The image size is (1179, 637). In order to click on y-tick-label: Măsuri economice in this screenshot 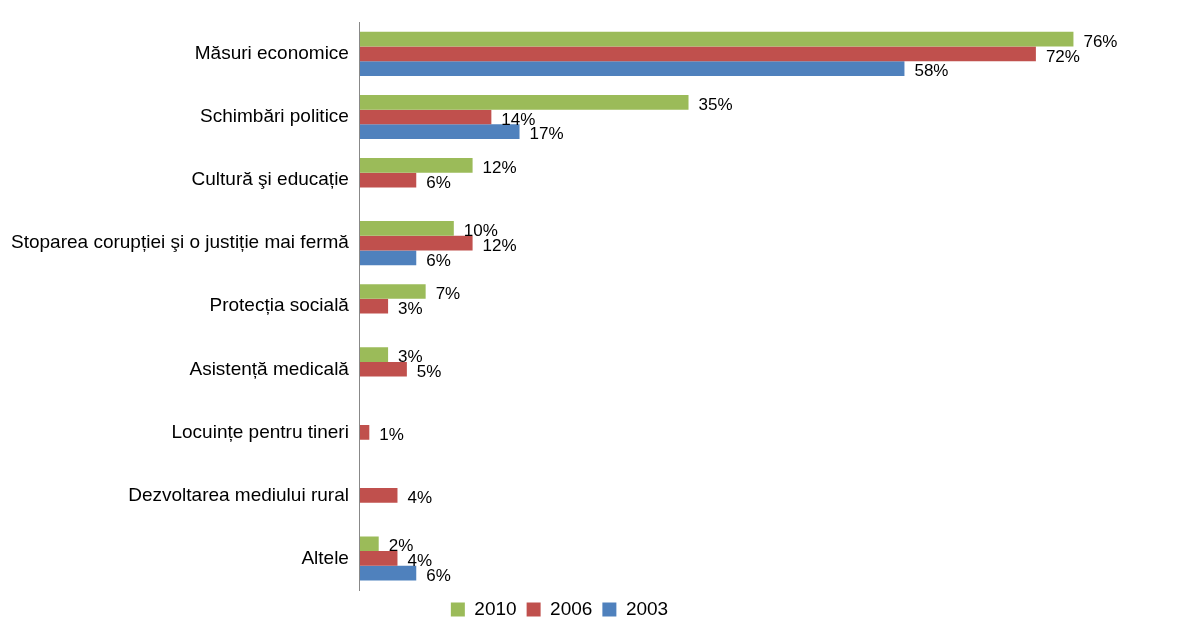, I will do `click(271, 53)`.